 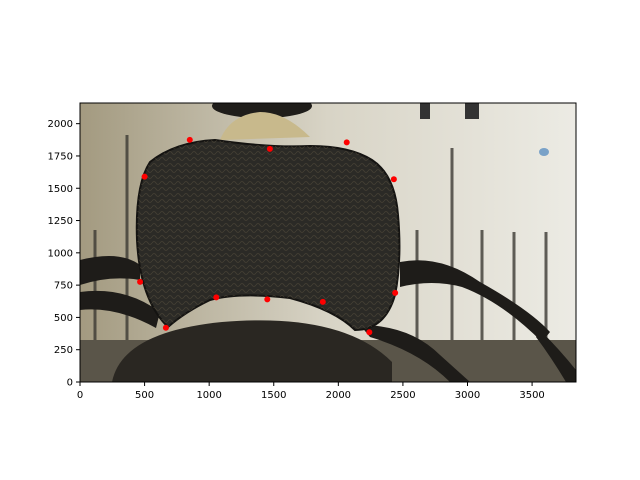 What do you see at coordinates (63, 286) in the screenshot?
I see `y-tick-label: 750` at bounding box center [63, 286].